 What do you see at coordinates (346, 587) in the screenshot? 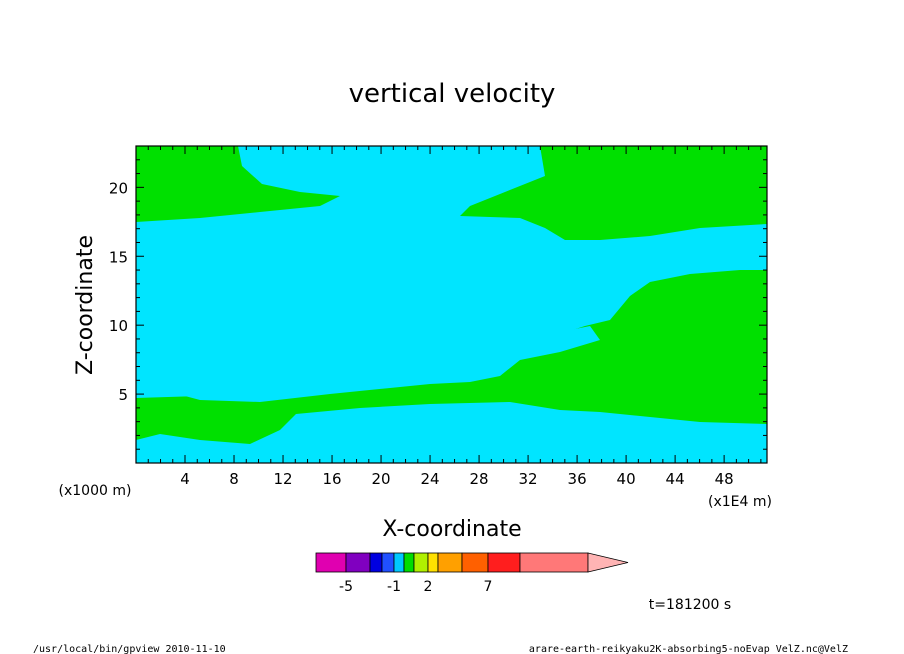
I see `colorbar-label: -5` at bounding box center [346, 587].